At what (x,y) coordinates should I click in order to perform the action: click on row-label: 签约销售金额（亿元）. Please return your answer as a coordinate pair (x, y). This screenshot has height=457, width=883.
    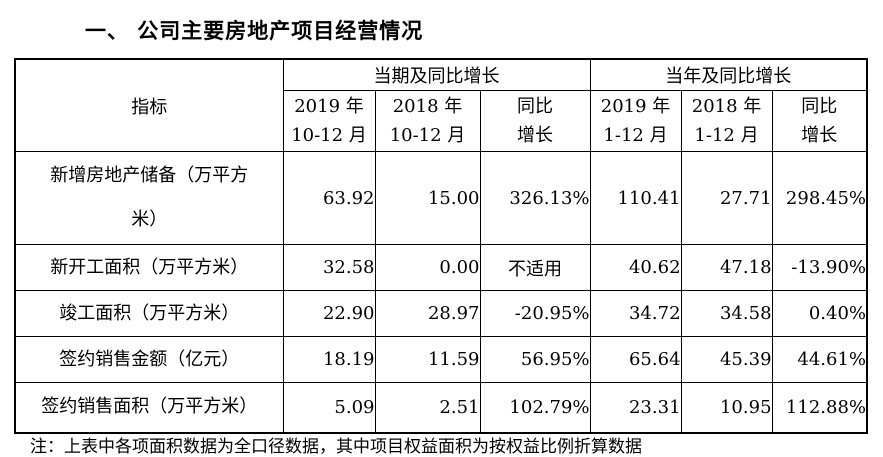
    Looking at the image, I should click on (149, 359).